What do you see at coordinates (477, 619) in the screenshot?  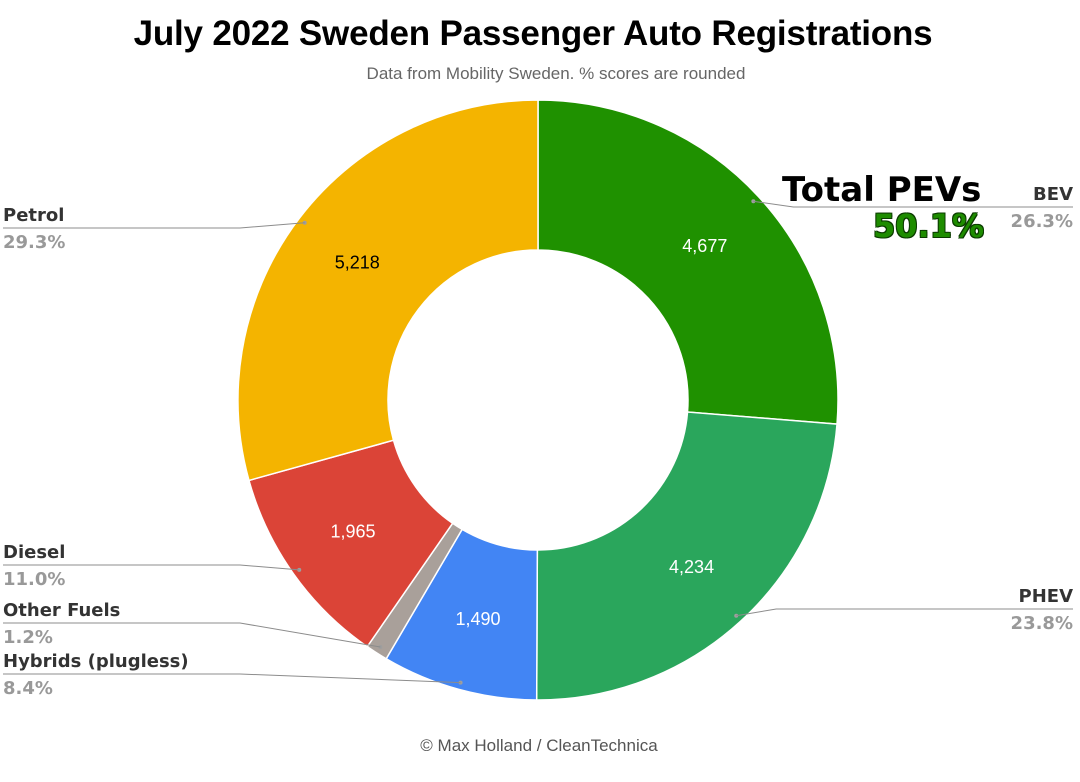 I see `value-label-hybrids-plugless: 1,490` at bounding box center [477, 619].